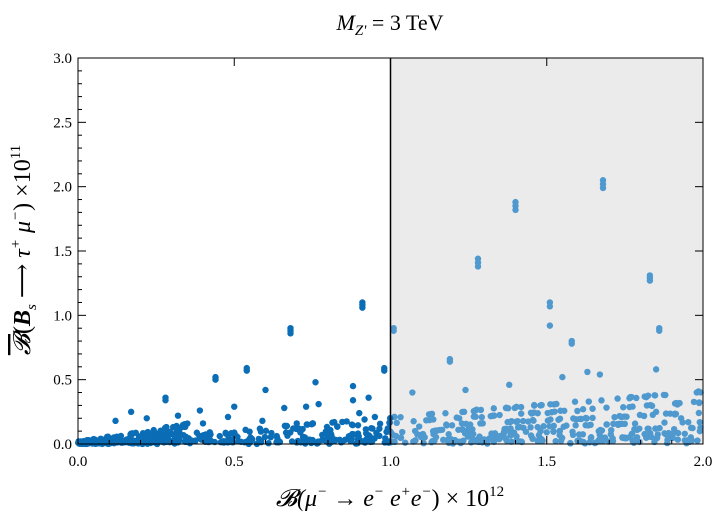  What do you see at coordinates (62, 316) in the screenshot?
I see `y-tick-label: 1.0` at bounding box center [62, 316].